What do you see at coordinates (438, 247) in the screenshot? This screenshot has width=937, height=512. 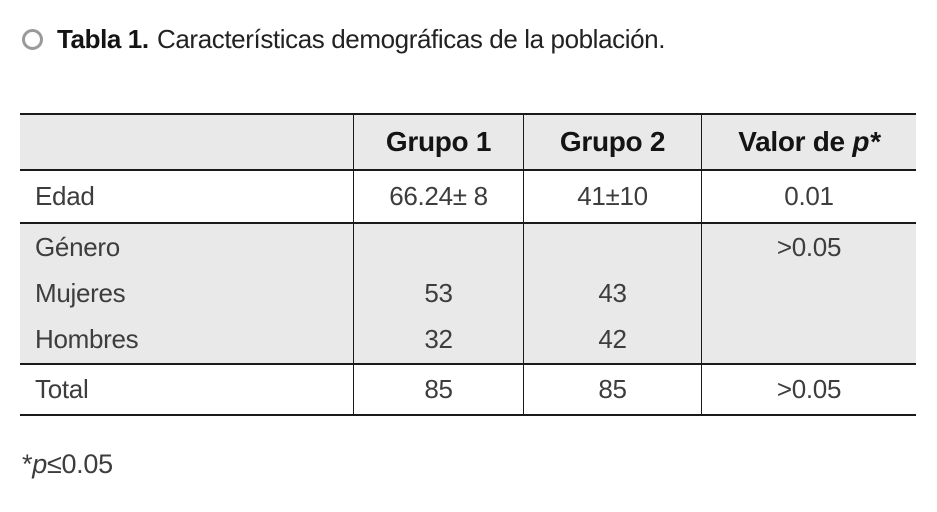 I see `genero-grupo1-empty` at bounding box center [438, 247].